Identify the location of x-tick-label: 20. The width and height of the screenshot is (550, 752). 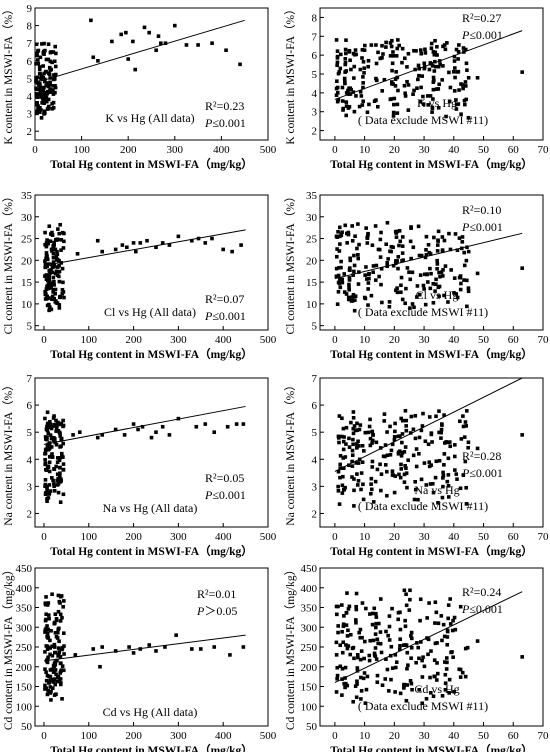
(395, 537).